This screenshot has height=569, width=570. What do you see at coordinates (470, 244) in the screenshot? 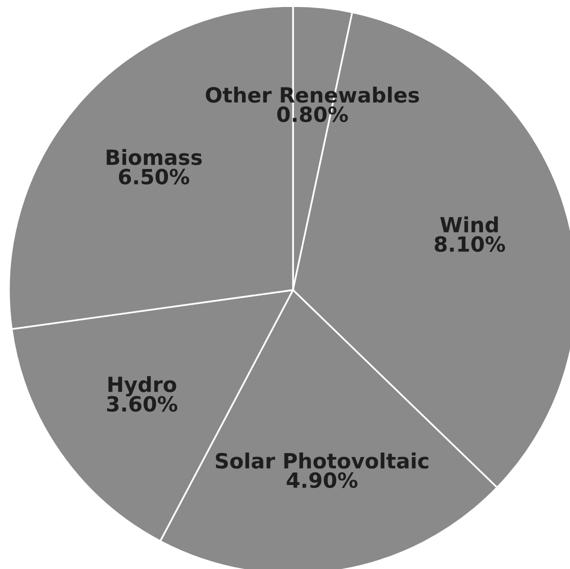
I see `data-label: 8.10%` at bounding box center [470, 244].